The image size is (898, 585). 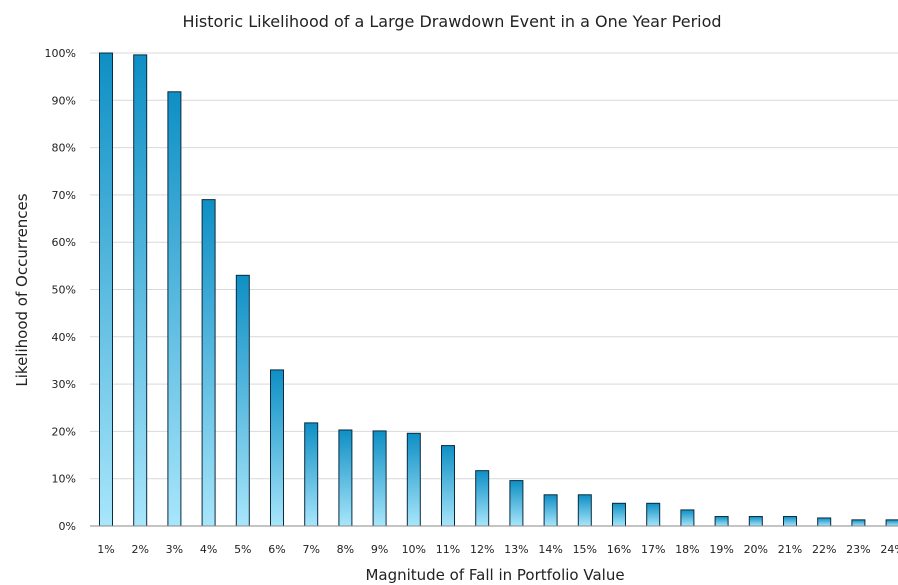 I want to click on x-tick-label: 10%, so click(x=414, y=549).